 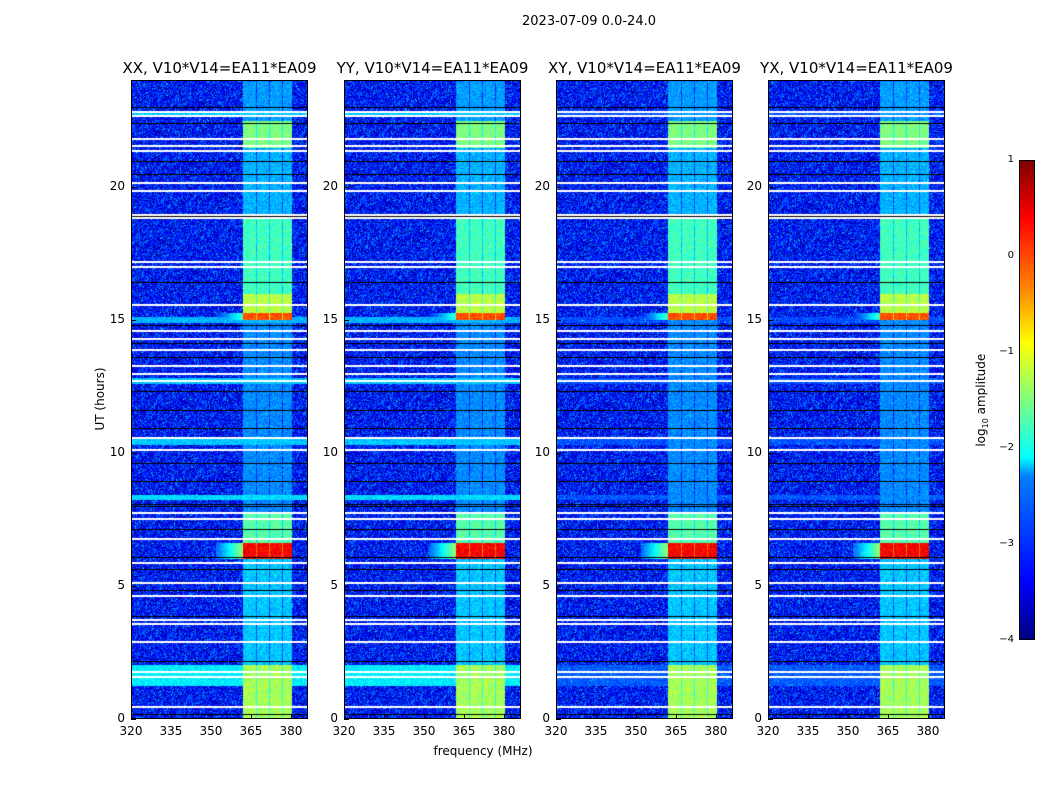 What do you see at coordinates (644, 68) in the screenshot?
I see `panel-title: XY, V10*V14=EA11*EA09` at bounding box center [644, 68].